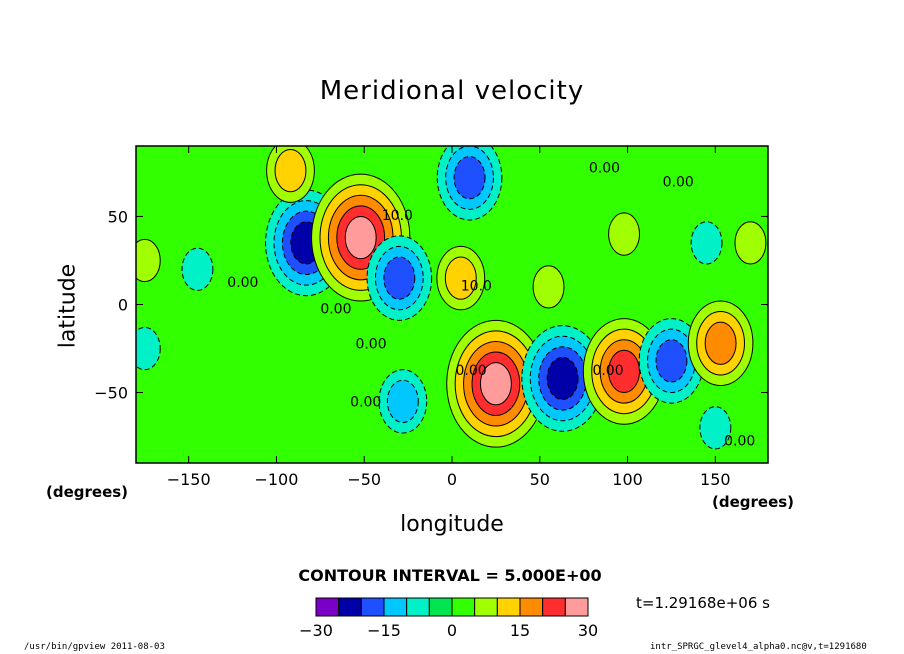  Describe the element at coordinates (452, 479) in the screenshot. I see `x-tick-label: 0` at that location.